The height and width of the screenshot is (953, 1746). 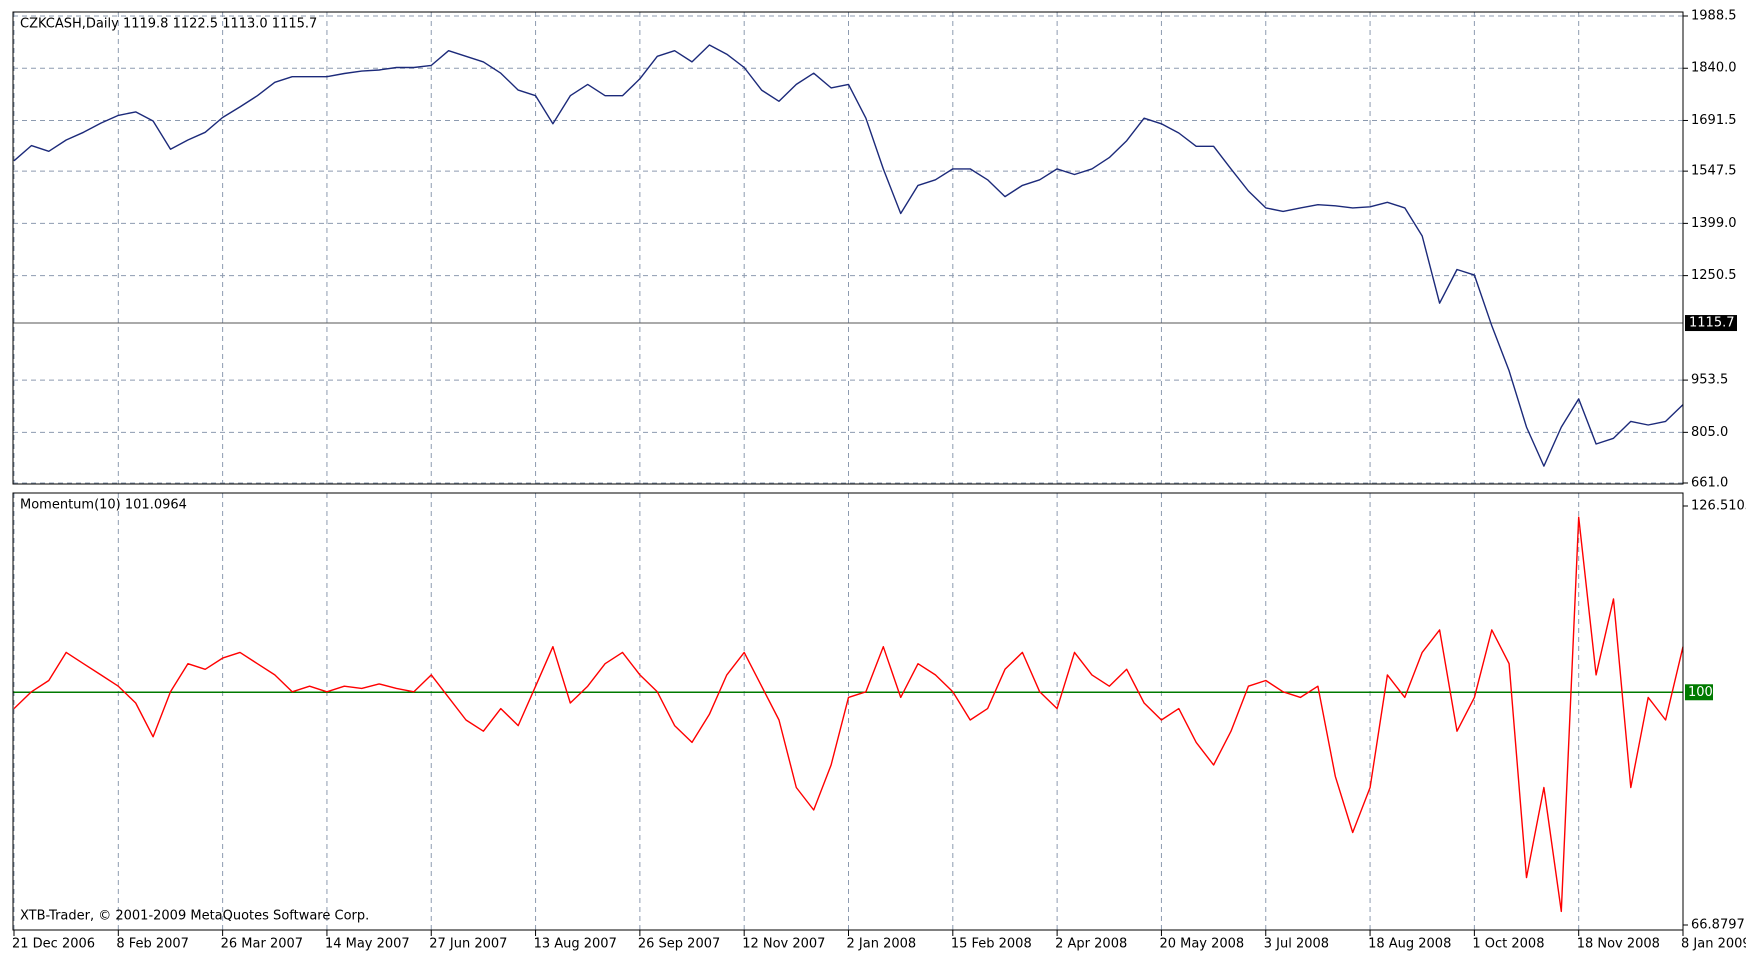 I want to click on x-tick-label: 8 Feb 2007, so click(x=152, y=944).